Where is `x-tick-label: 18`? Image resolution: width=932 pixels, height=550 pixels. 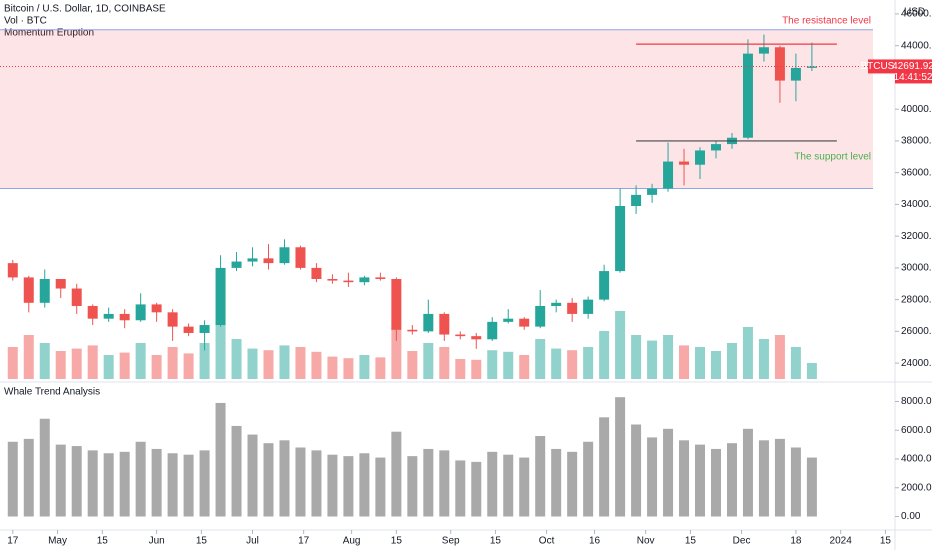
x-tick-label: 18 is located at coordinates (796, 541).